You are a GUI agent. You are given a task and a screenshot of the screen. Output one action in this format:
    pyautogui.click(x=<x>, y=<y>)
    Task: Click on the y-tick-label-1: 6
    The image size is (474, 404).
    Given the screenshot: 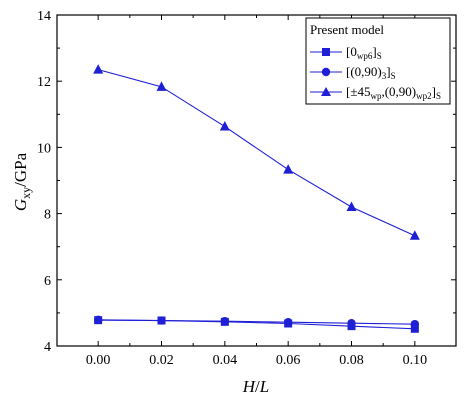 What is the action you would take?
    pyautogui.click(x=47, y=281)
    